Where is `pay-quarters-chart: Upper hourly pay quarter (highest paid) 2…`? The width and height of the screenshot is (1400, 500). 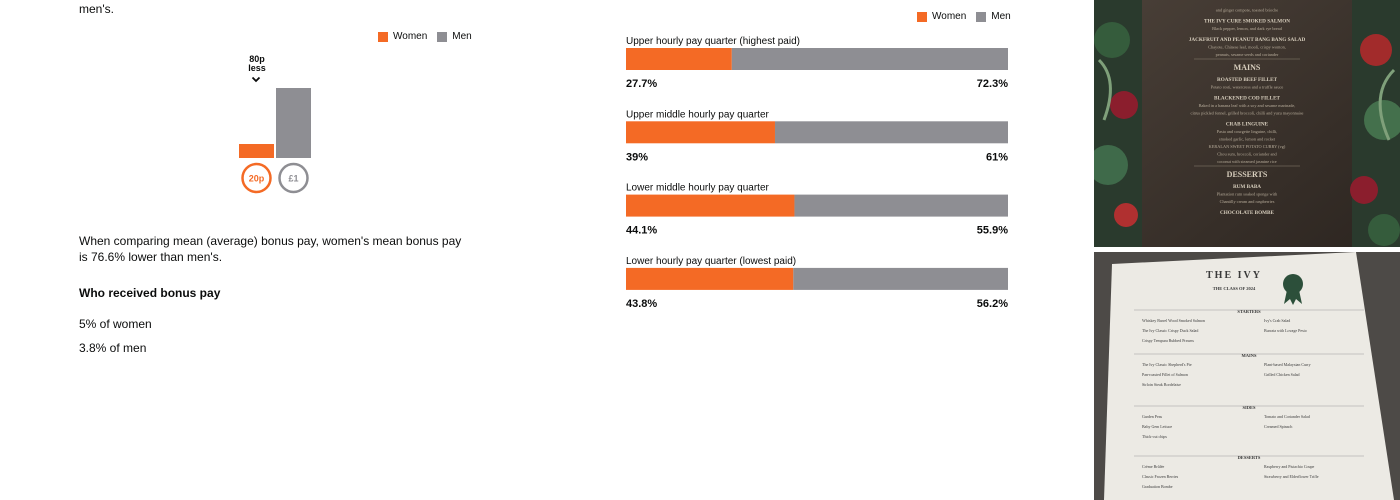
pay-quarters-chart: Upper hourly pay quarter (highest paid) 2… is located at coordinates (817, 173).